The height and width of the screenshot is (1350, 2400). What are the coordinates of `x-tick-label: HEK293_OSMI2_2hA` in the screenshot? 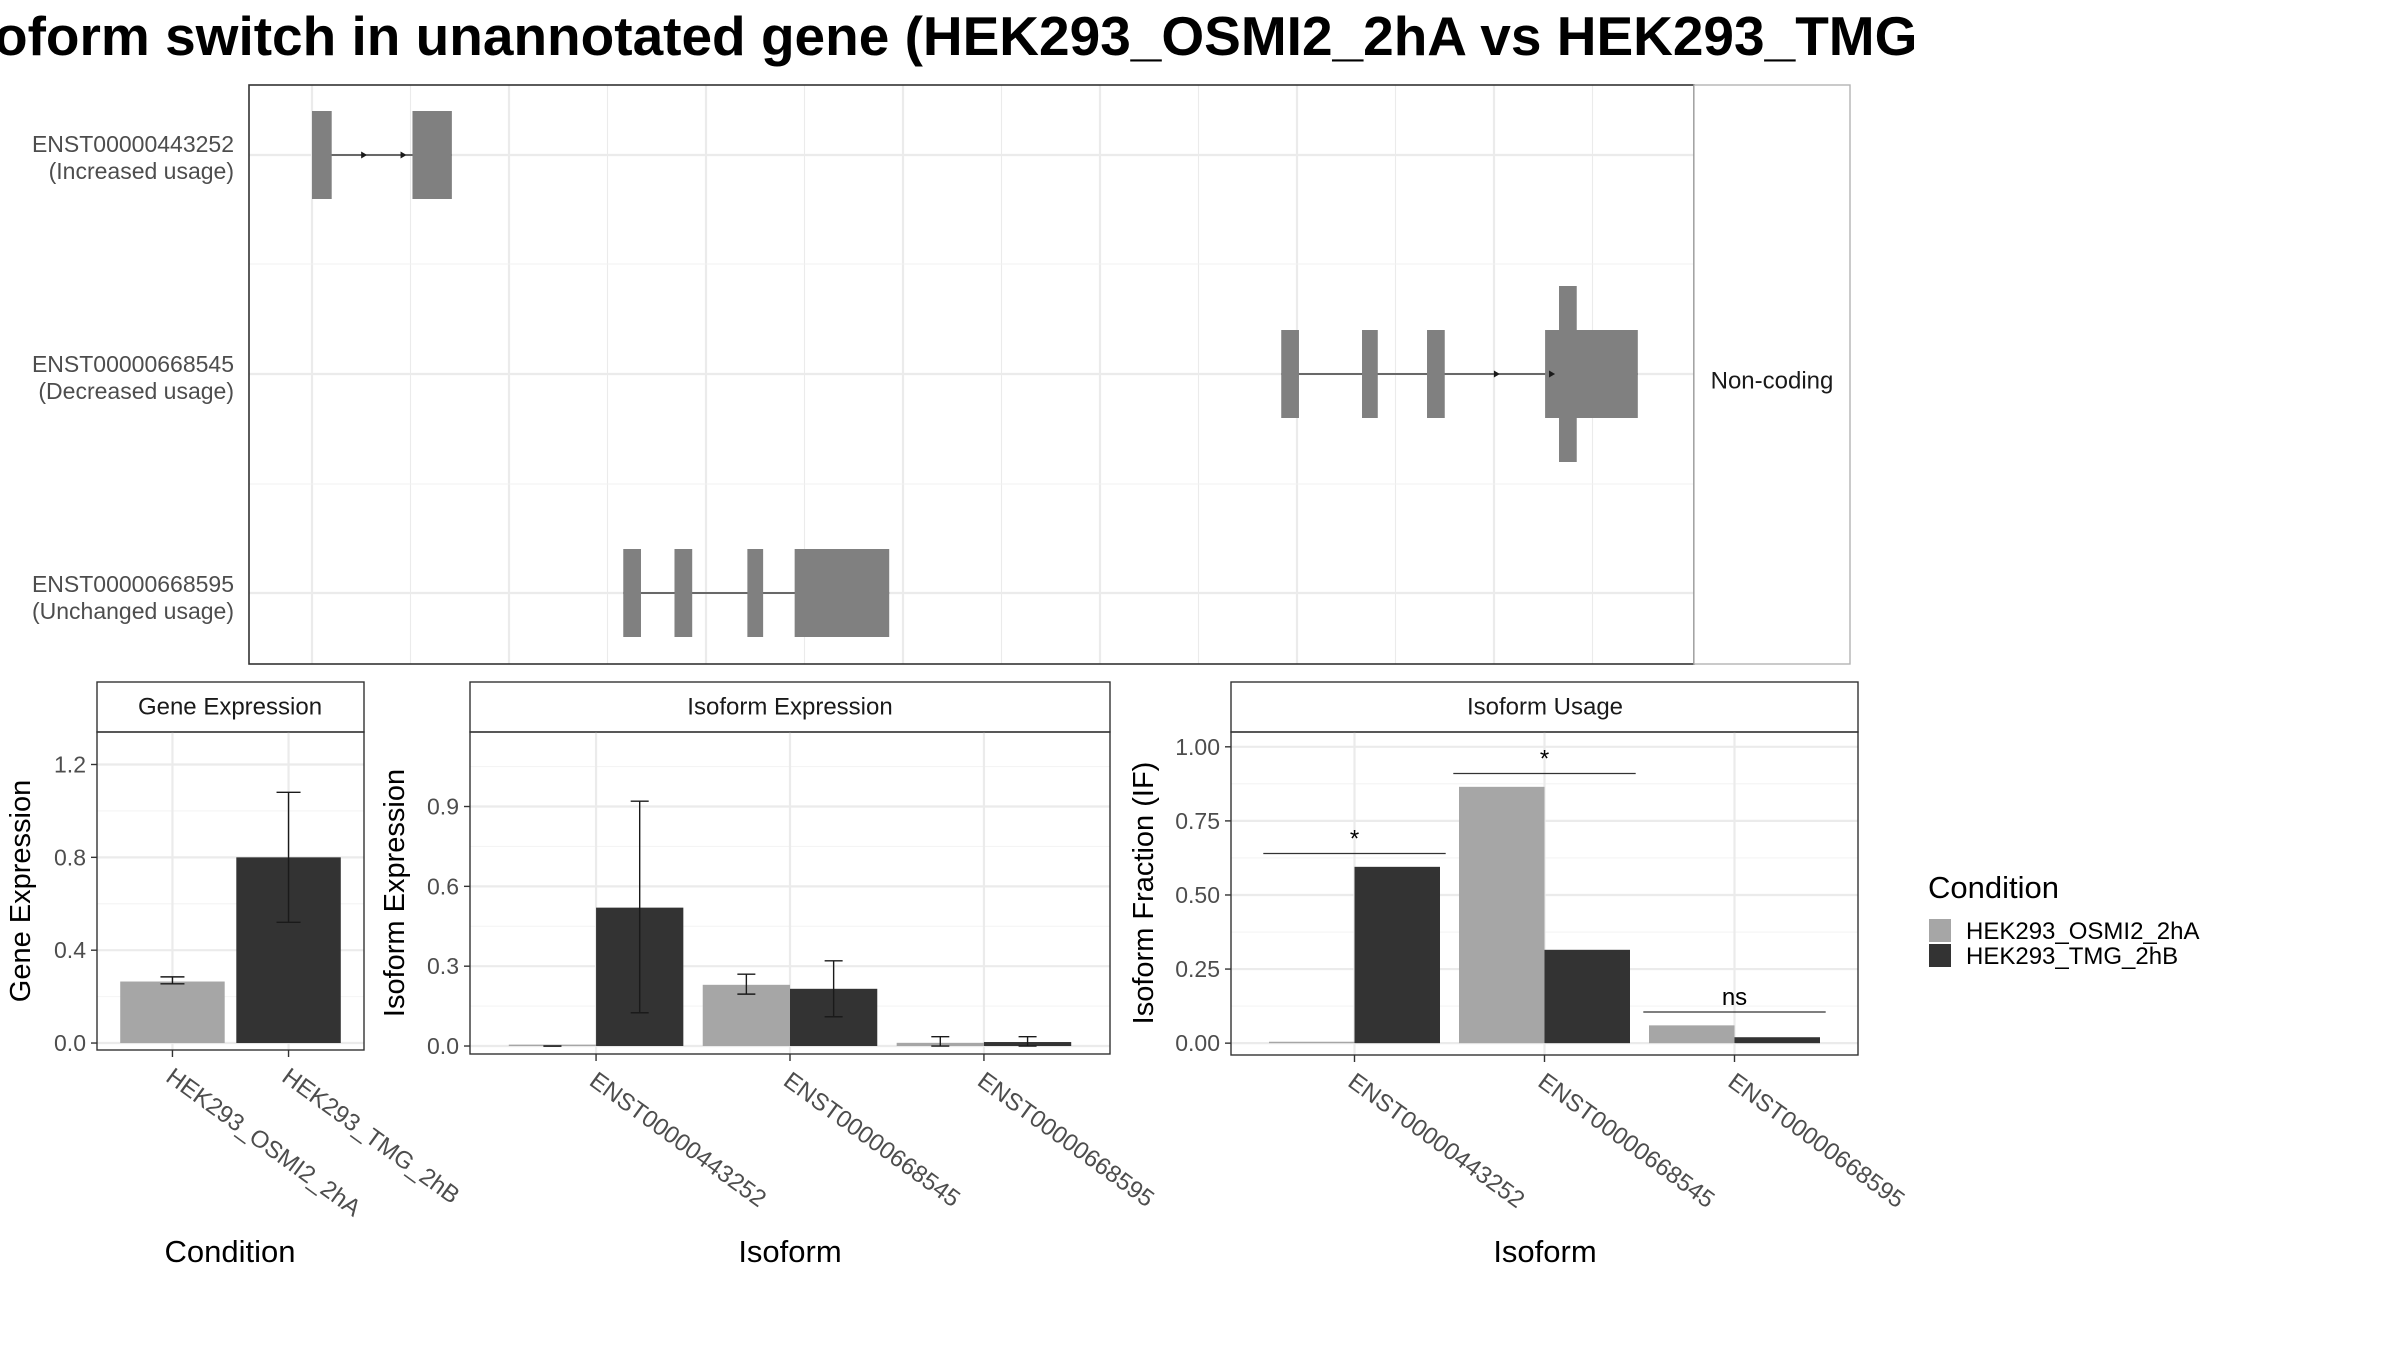 It's located at (263, 1142).